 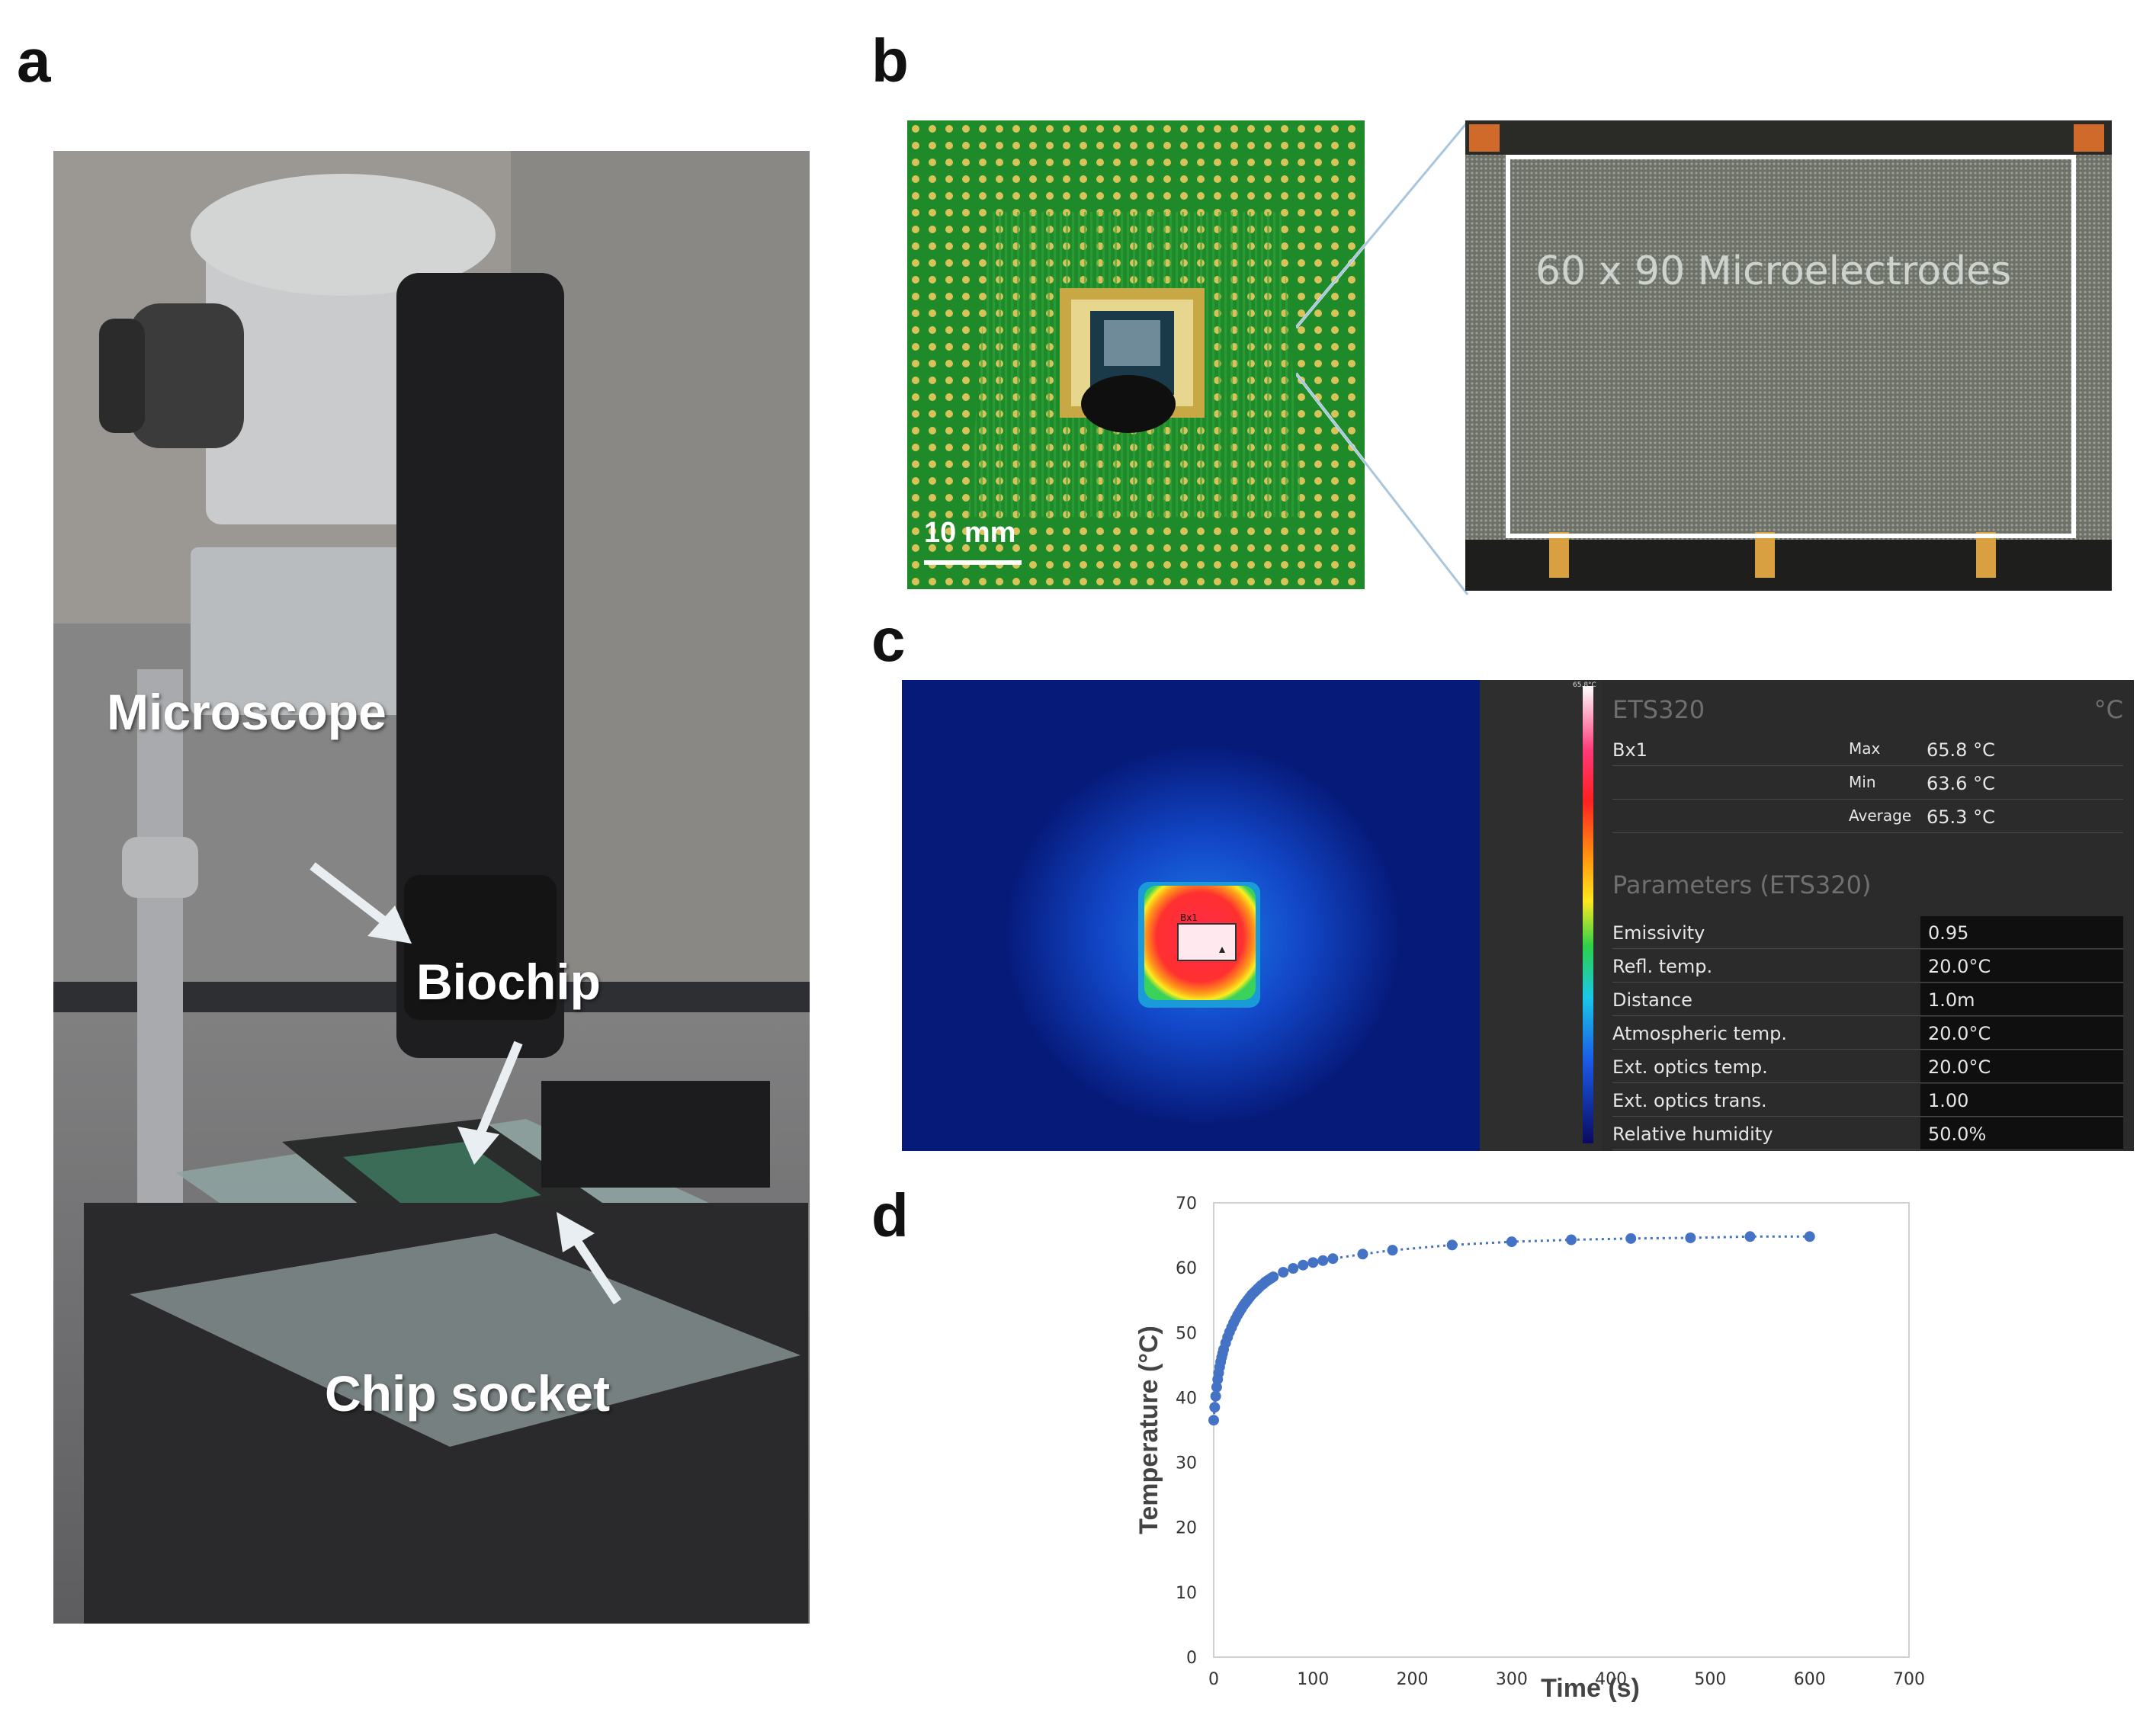 I want to click on parameter-label: Atmospheric temp., so click(x=1699, y=1033).